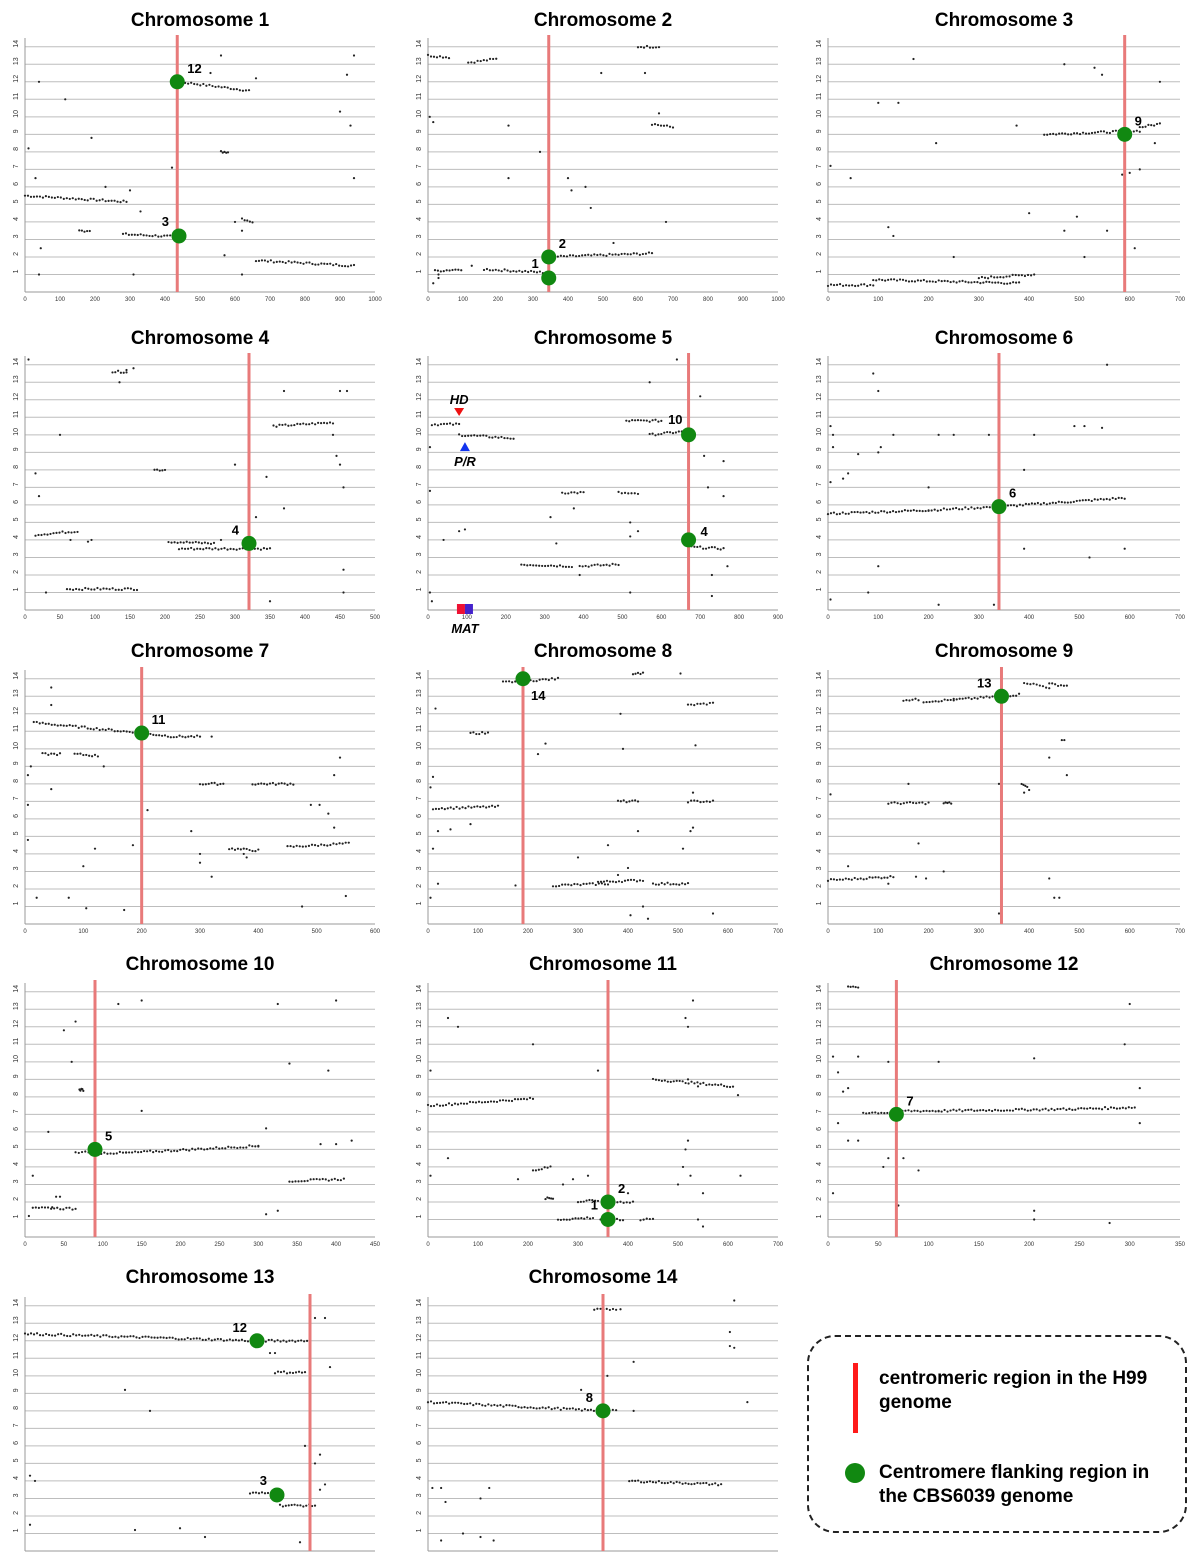 The width and height of the screenshot is (1197, 1555). What do you see at coordinates (638, 300) in the screenshot?
I see `x-tick-label: 600` at bounding box center [638, 300].